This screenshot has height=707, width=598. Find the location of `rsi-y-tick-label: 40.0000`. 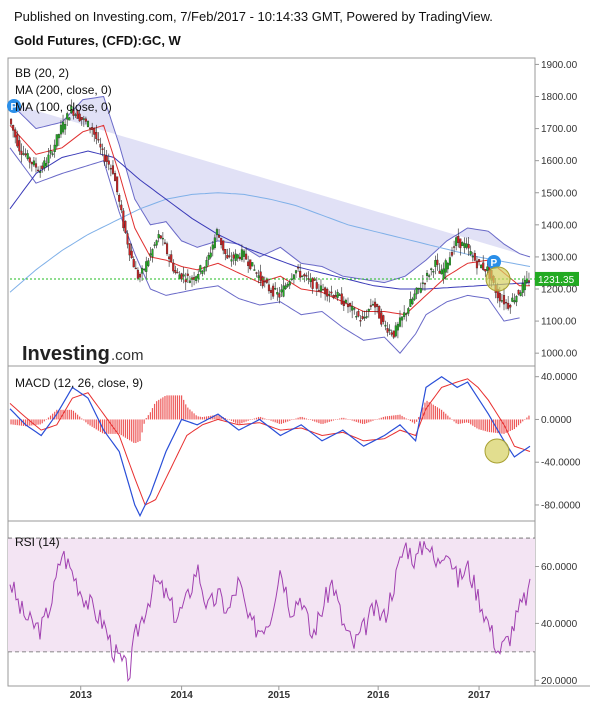

rsi-y-tick-label: 40.0000 is located at coordinates (559, 624).